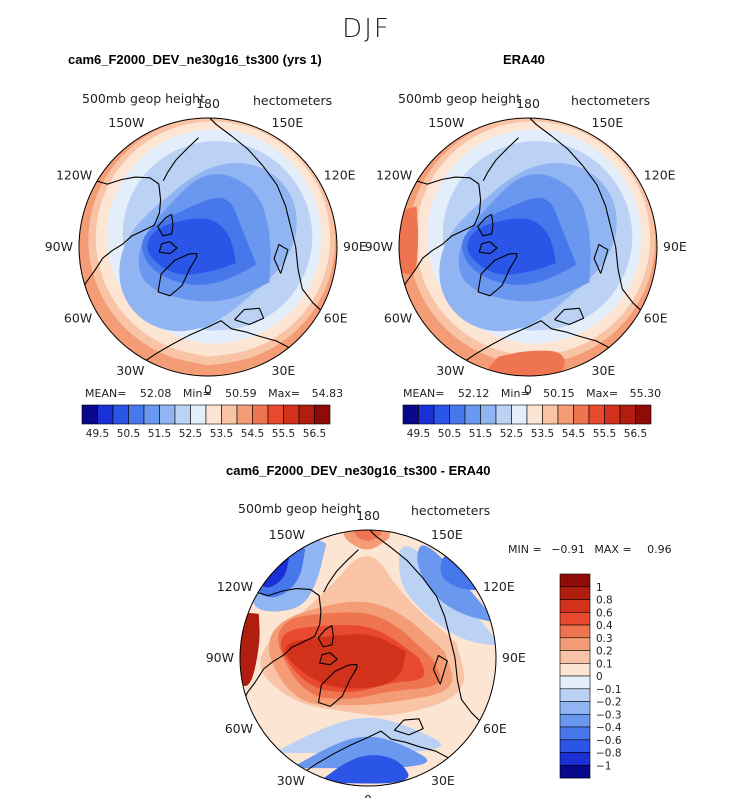 Image resolution: width=733 pixels, height=798 pixels. What do you see at coordinates (611, 100) in the screenshot?
I see `panel-2-units: hectometers` at bounding box center [611, 100].